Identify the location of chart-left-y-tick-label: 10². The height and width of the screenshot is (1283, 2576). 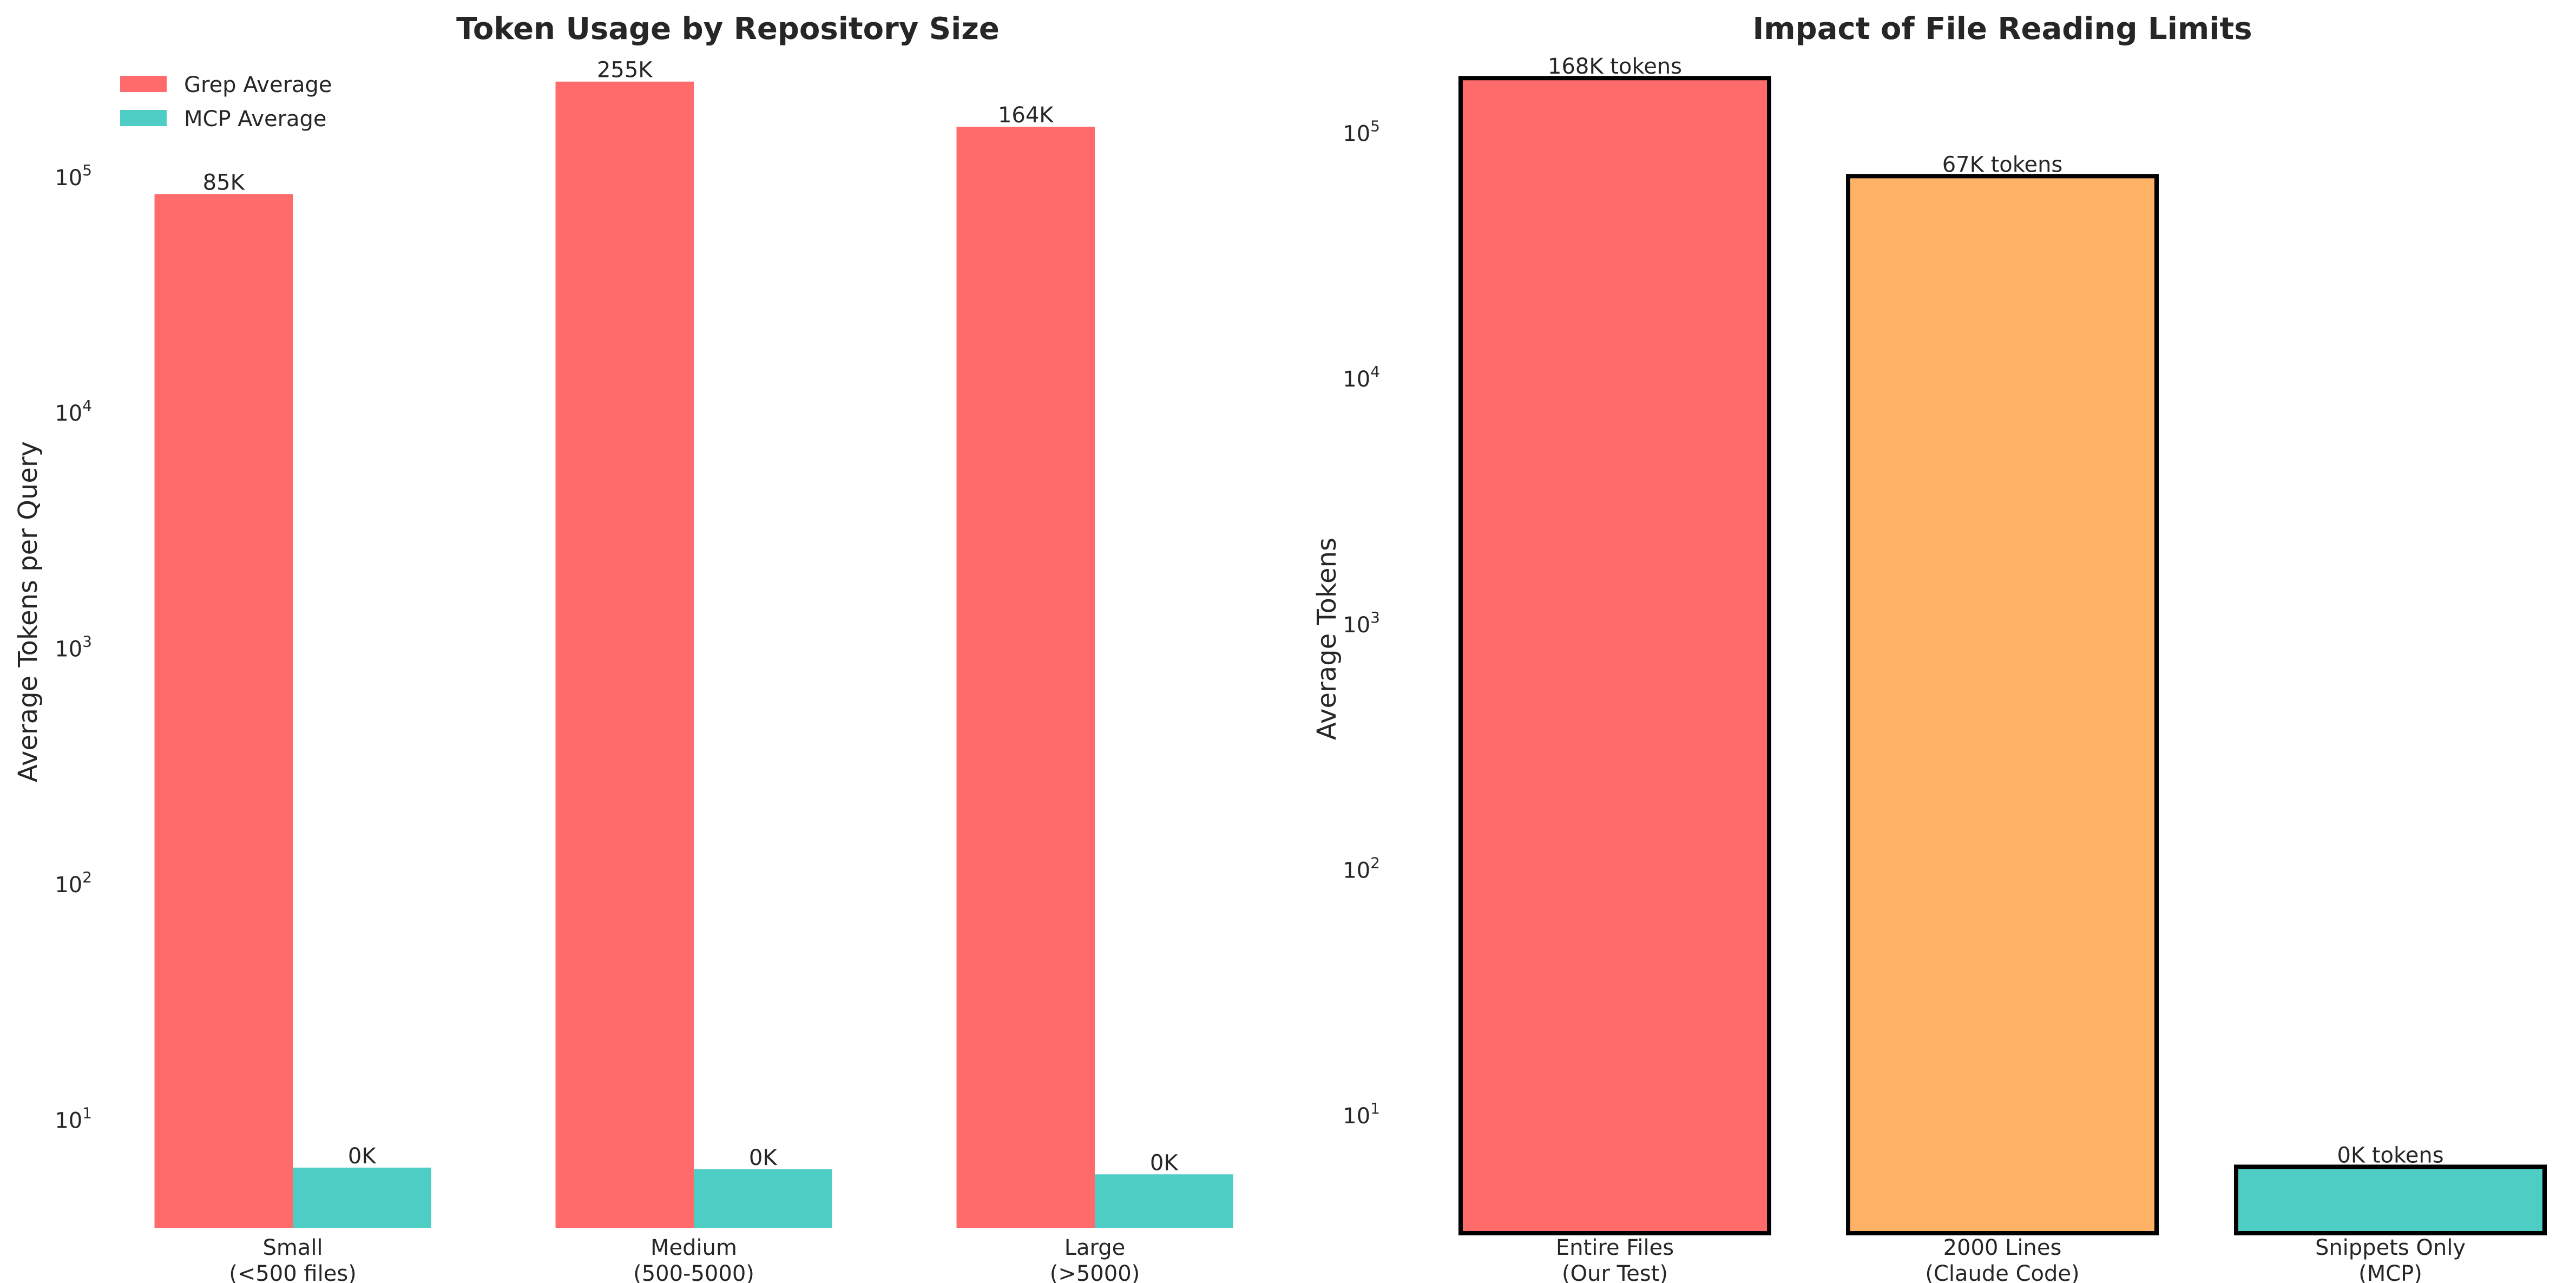
(73, 883).